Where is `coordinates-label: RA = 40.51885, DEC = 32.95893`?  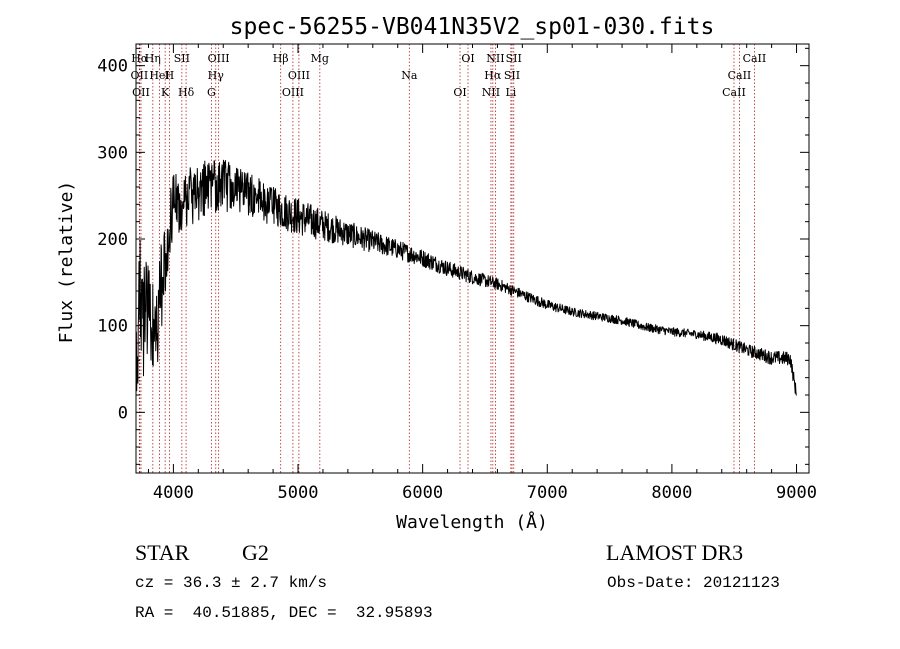 coordinates-label: RA = 40.51885, DEC = 32.95893 is located at coordinates (284, 613).